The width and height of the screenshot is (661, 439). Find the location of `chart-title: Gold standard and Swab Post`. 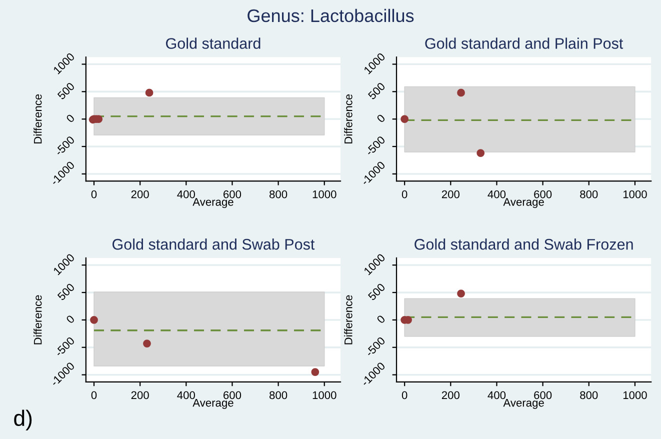

chart-title: Gold standard and Swab Post is located at coordinates (213, 244).